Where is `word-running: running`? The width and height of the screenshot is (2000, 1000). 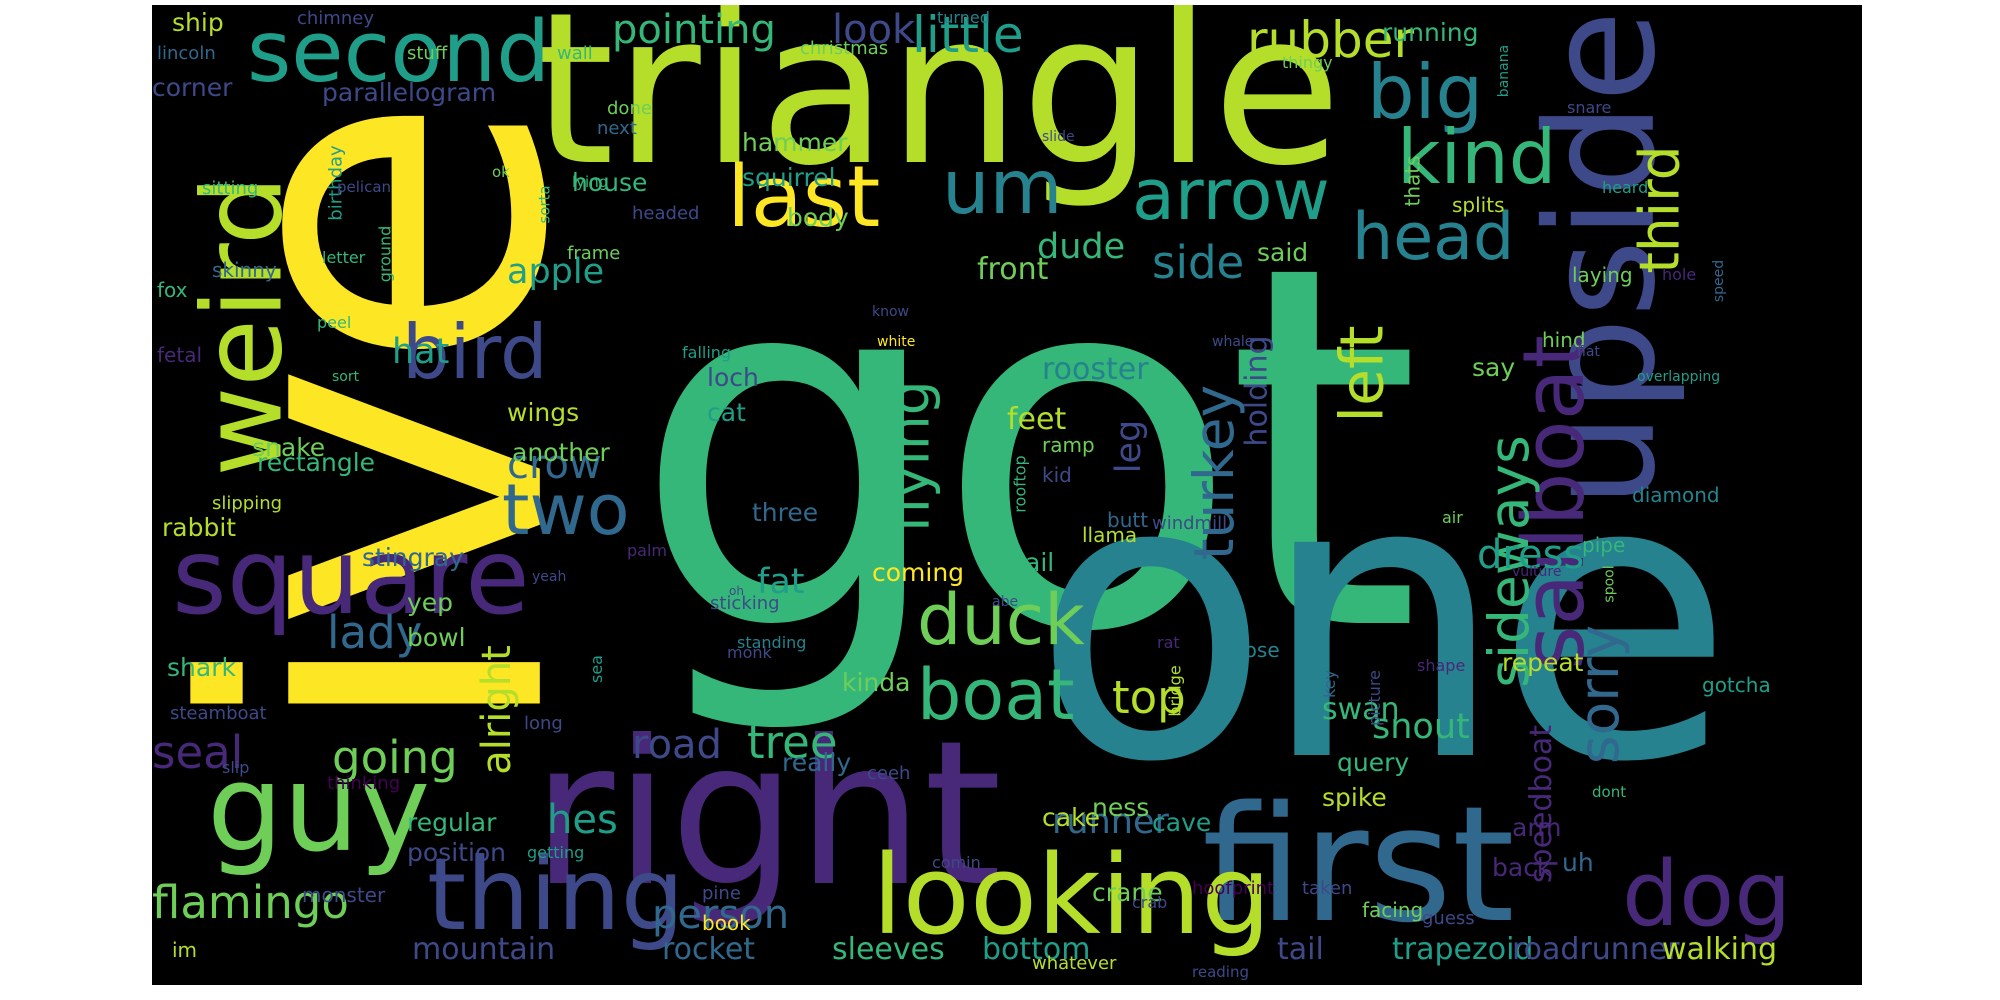 word-running: running is located at coordinates (1430, 32).